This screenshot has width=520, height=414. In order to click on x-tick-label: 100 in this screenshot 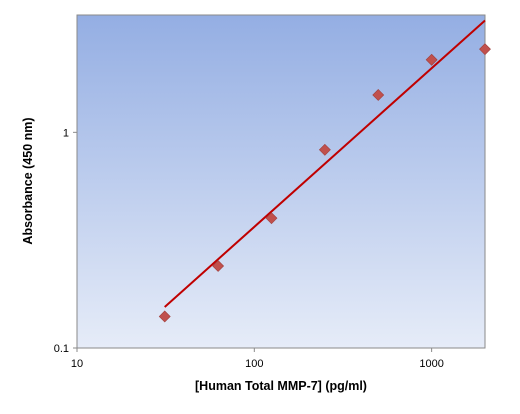, I will do `click(254, 364)`.